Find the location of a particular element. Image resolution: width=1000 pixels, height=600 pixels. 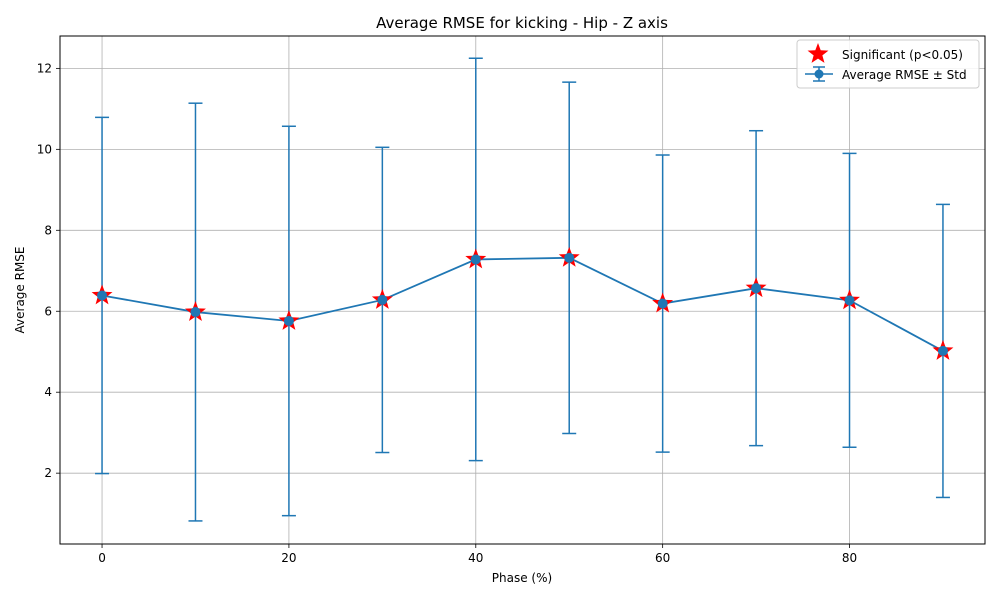

legend-dot-marker is located at coordinates (819, 74).